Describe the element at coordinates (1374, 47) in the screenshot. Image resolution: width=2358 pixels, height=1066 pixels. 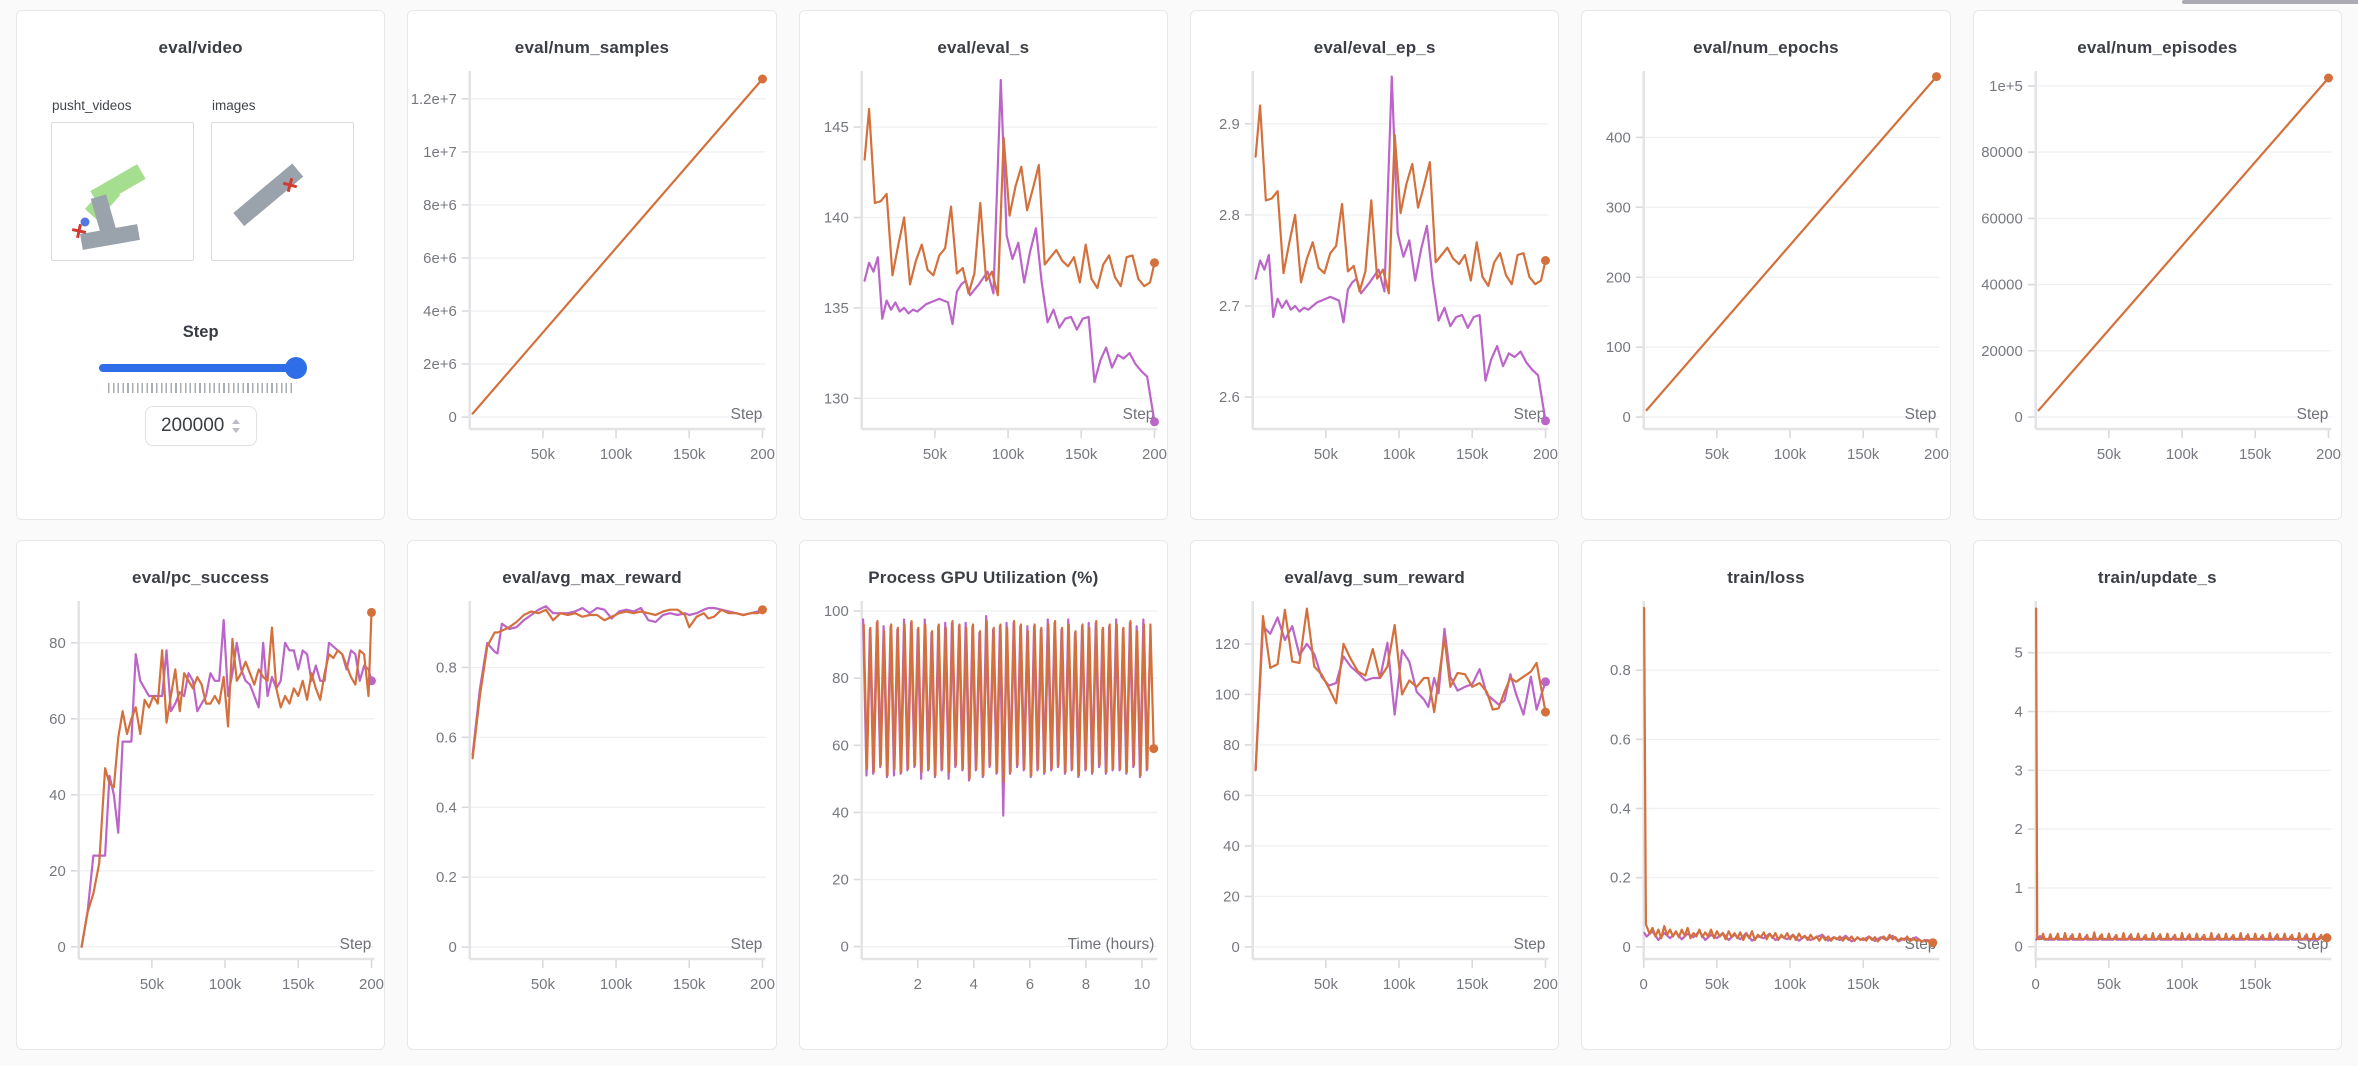
I see `panel-title: eval/eval_ep_s` at that location.